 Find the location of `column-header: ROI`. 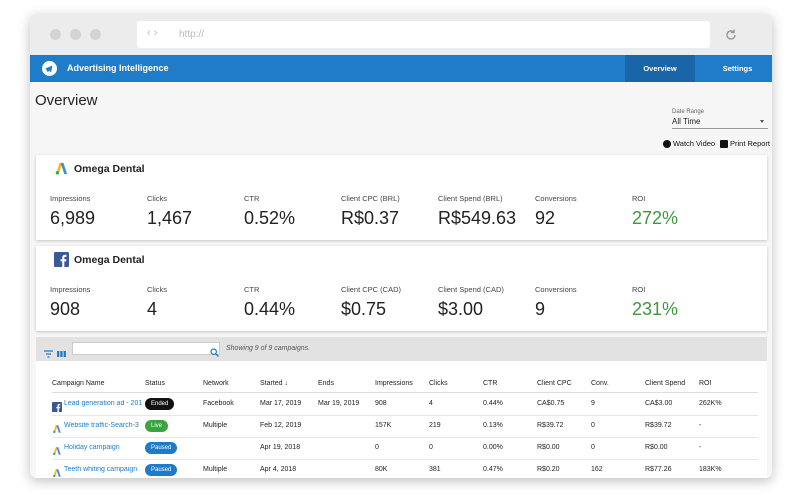

column-header: ROI is located at coordinates (705, 383).